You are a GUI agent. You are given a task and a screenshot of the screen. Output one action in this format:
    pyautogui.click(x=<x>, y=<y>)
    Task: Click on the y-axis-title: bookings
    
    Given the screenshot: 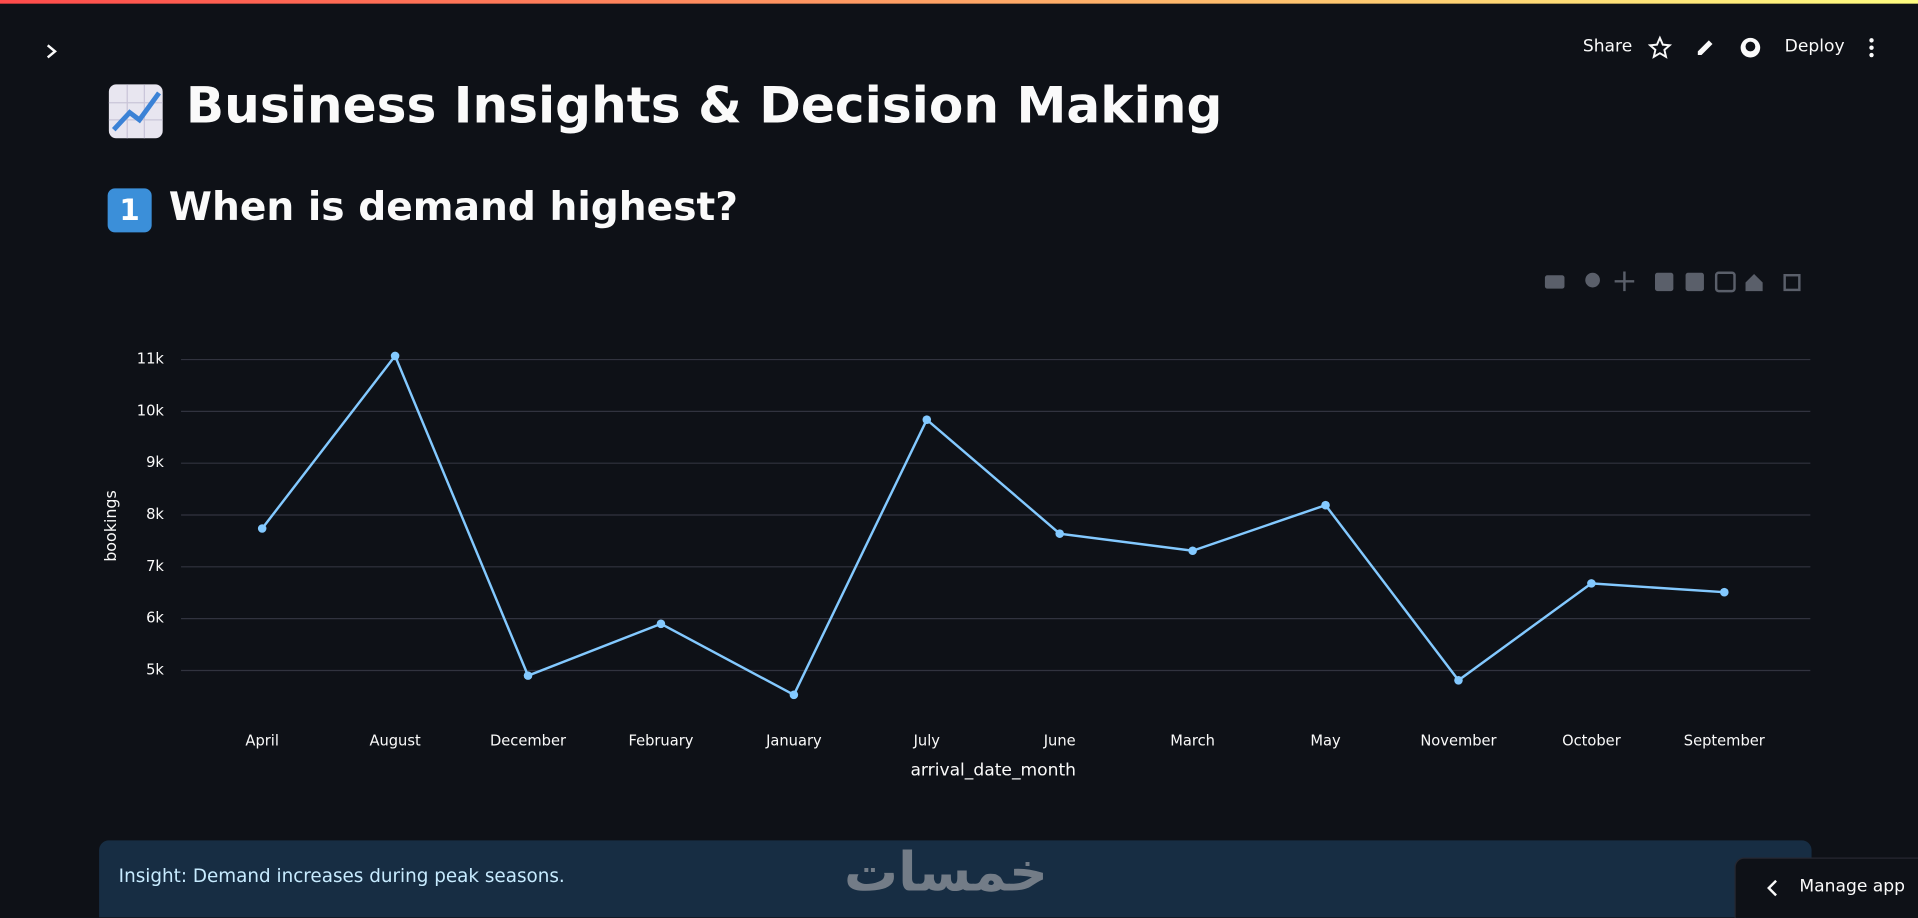 What is the action you would take?
    pyautogui.click(x=110, y=526)
    